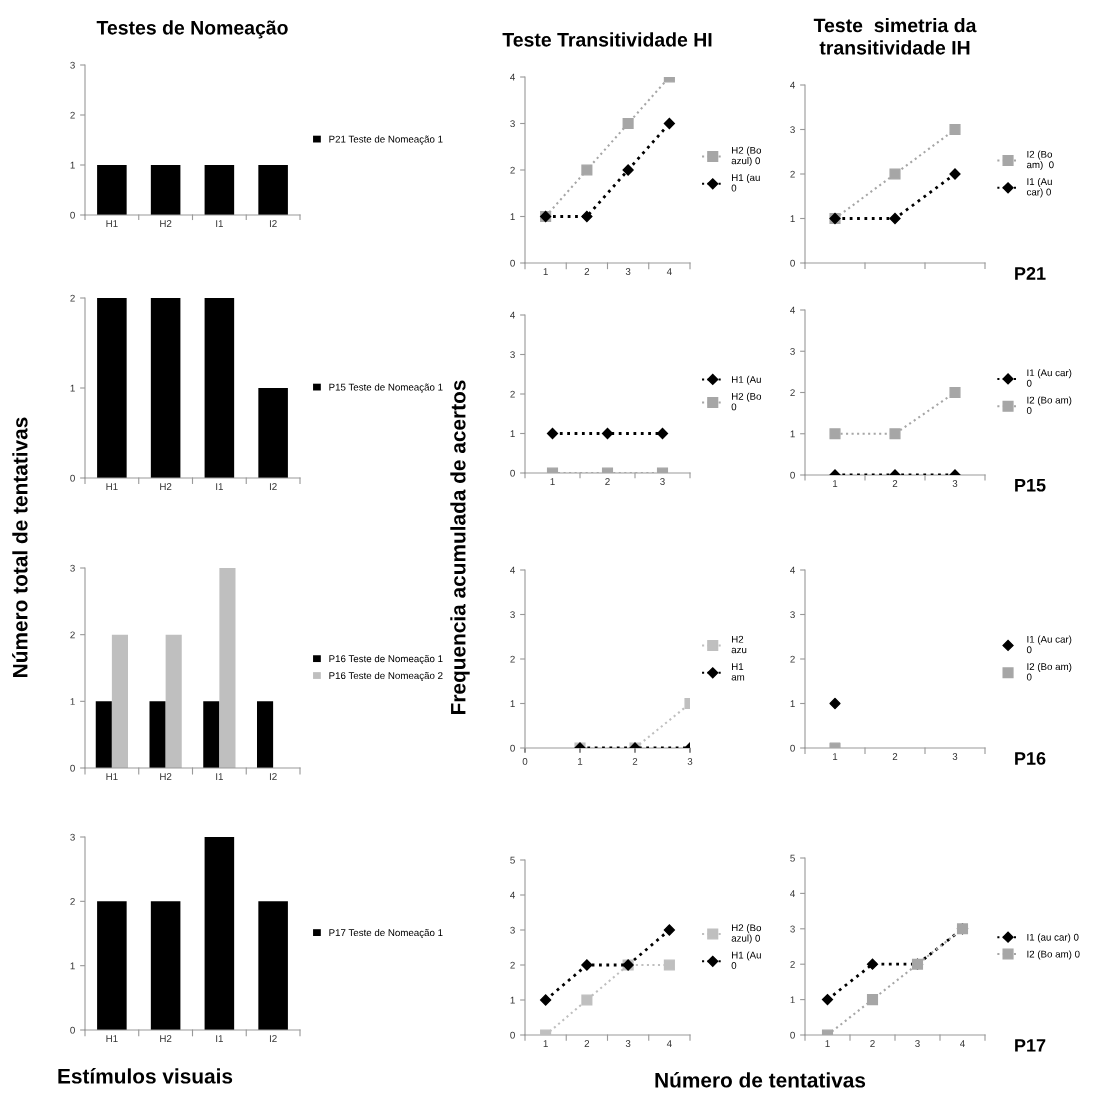 This screenshot has height=1095, width=1099. What do you see at coordinates (386, 140) in the screenshot?
I see `legend-label: P21 Teste de Nomeação 1` at bounding box center [386, 140].